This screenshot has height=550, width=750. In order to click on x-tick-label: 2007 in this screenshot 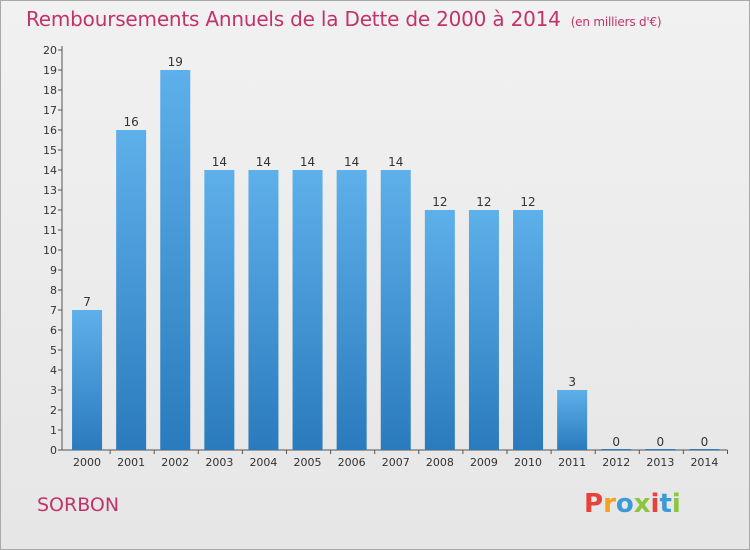, I will do `click(396, 462)`.